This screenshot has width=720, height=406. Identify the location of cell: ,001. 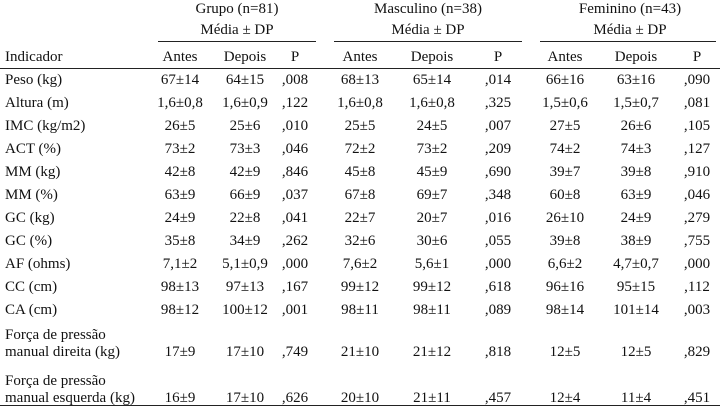
(295, 310).